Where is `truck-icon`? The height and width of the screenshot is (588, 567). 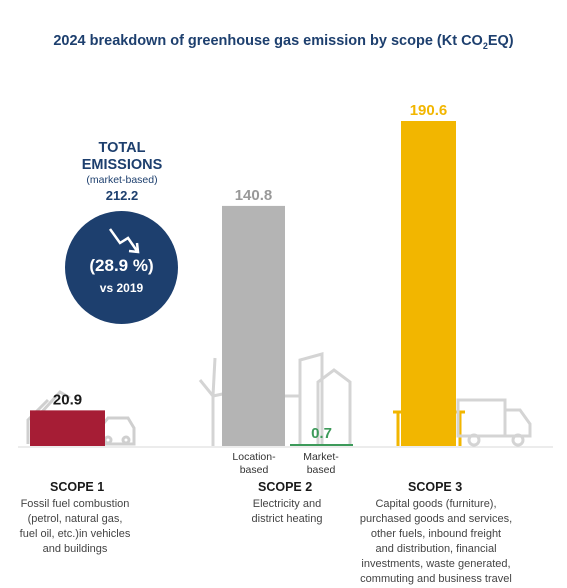 truck-icon is located at coordinates (494, 422).